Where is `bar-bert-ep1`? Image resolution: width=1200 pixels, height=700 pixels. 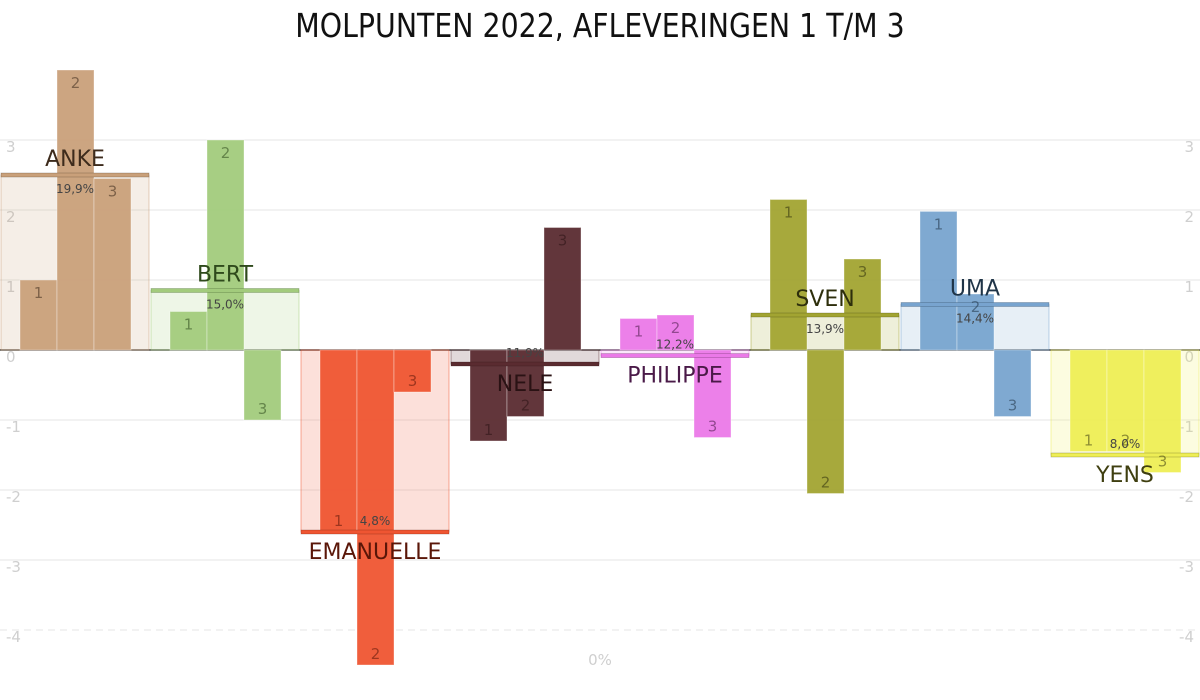
bar-bert-ep1 is located at coordinates (188, 331).